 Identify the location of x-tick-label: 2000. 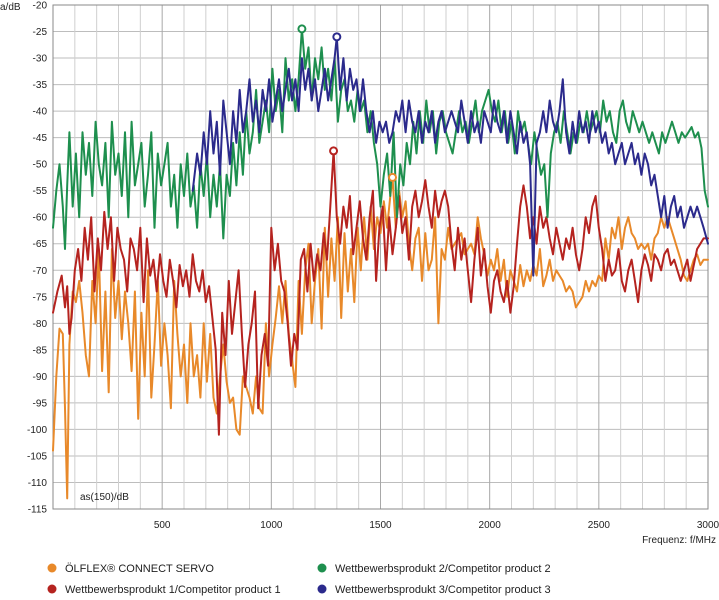
(490, 525).